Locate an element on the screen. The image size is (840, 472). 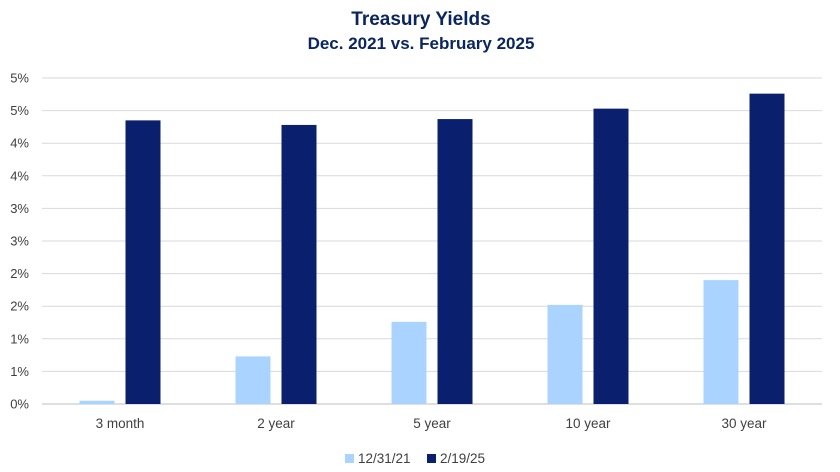
chart-title: Treasury Yields is located at coordinates (420, 19).